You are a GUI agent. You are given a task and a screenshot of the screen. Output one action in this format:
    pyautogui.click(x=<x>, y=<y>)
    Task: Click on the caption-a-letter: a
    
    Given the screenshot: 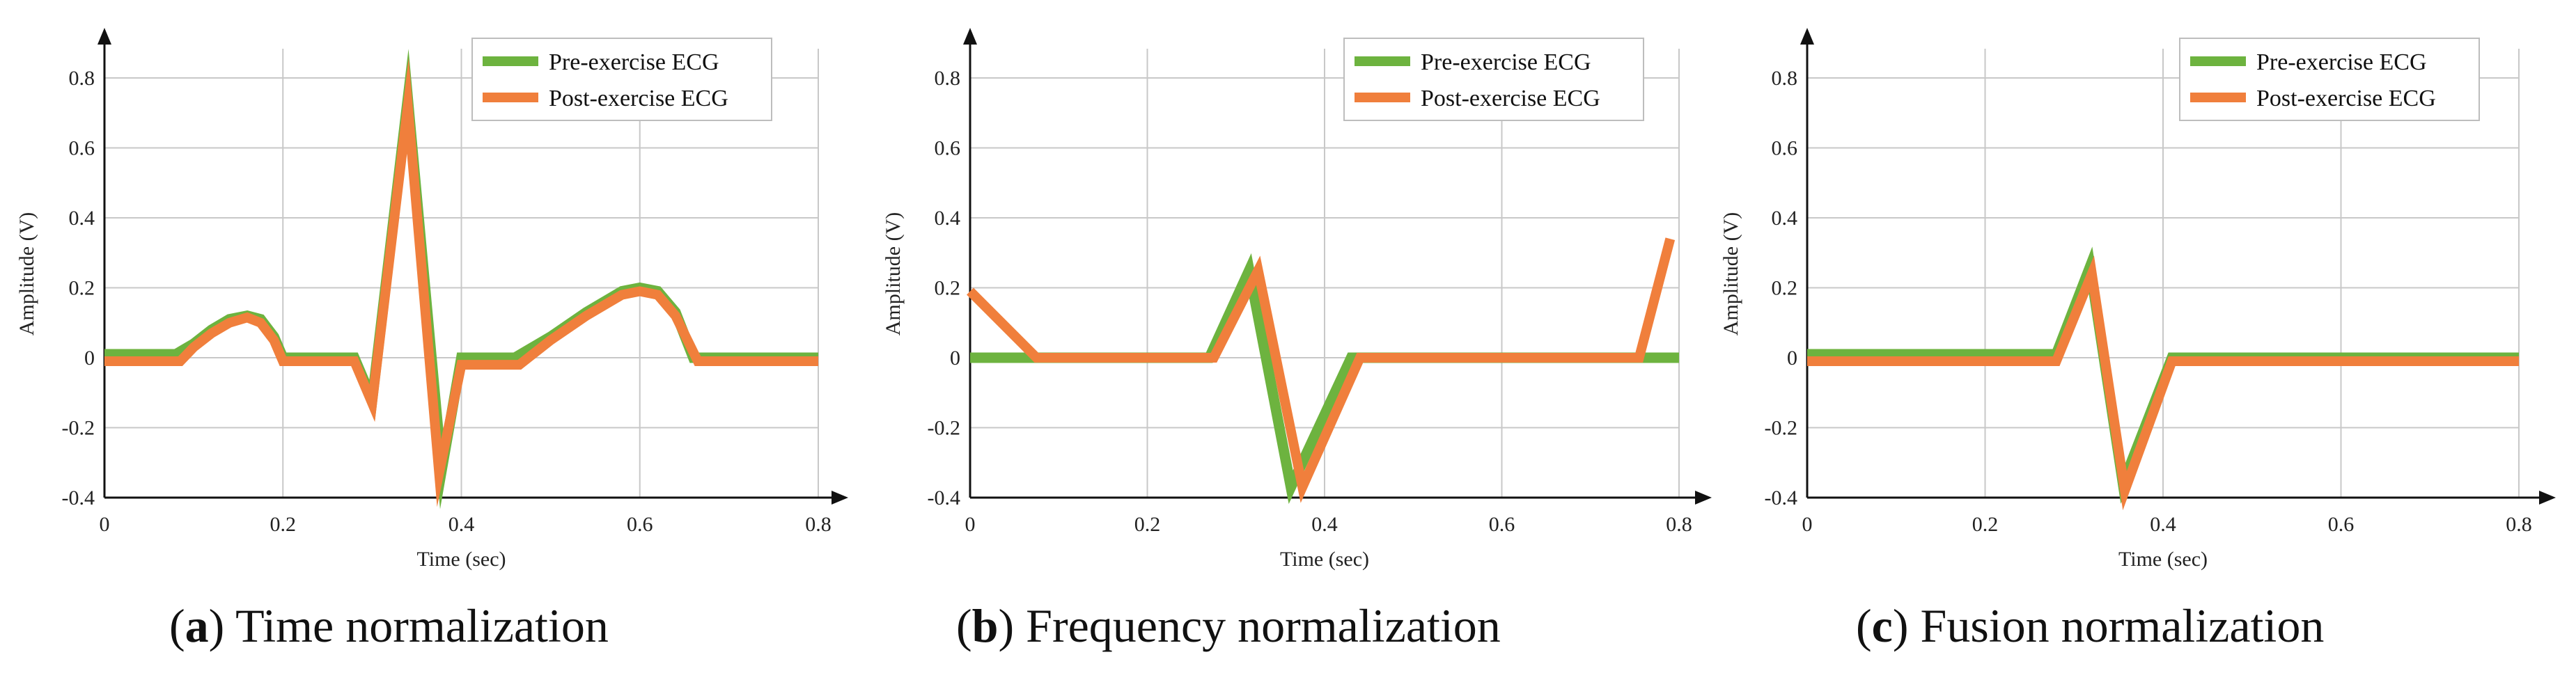 What is the action you would take?
    pyautogui.click(x=197, y=625)
    